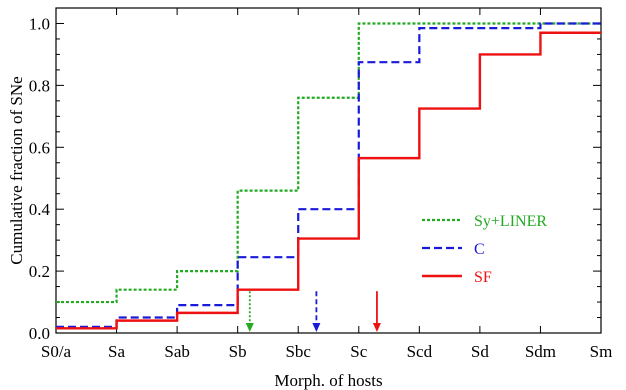  I want to click on x-tick-label: Sc, so click(358, 351).